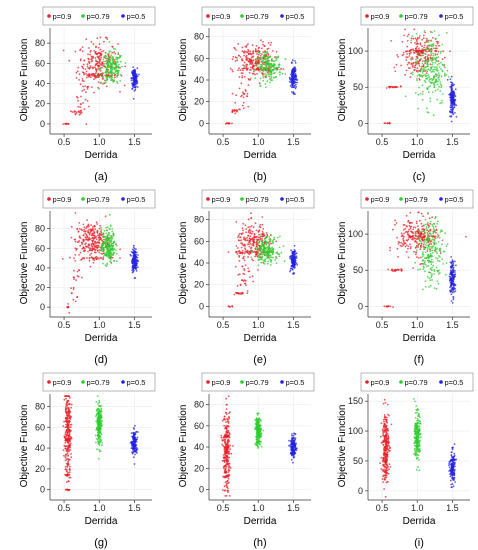  Describe the element at coordinates (416, 199) in the screenshot. I see `legend-label: p=0.79` at that location.